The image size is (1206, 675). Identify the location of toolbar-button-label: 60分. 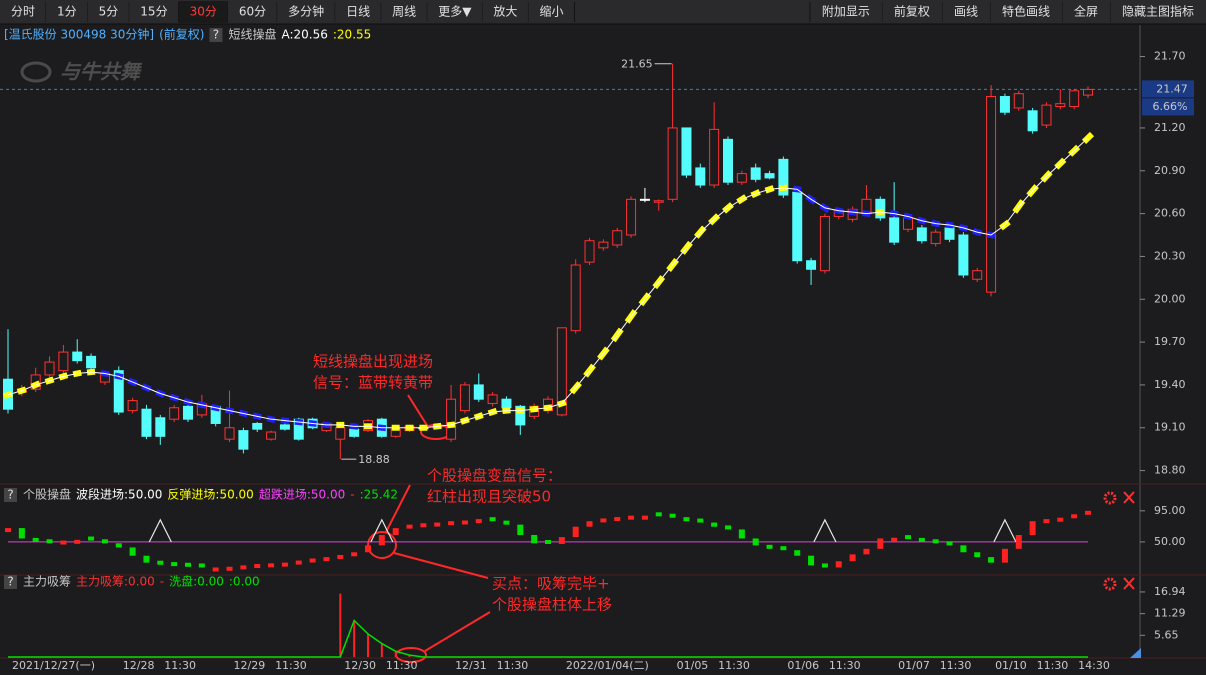
(252, 12).